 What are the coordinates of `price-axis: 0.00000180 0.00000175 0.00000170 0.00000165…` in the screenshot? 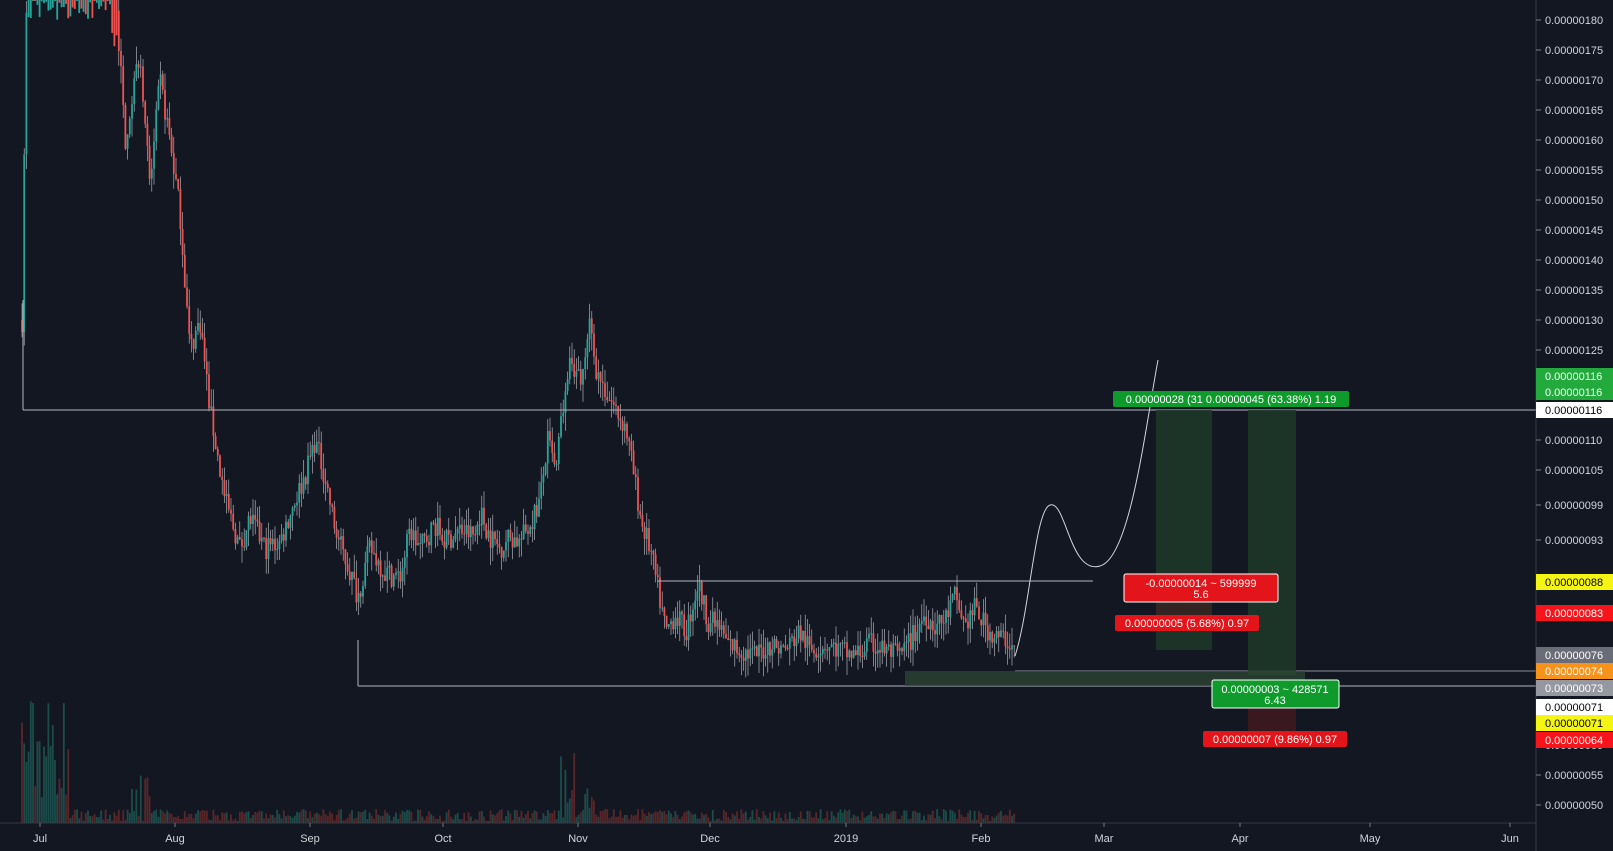 It's located at (1574, 425).